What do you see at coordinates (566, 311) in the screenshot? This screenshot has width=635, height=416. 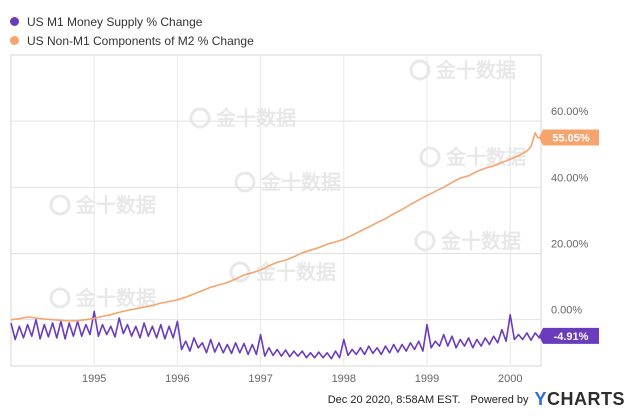 I see `y-tick-label: 0.00%` at bounding box center [566, 311].